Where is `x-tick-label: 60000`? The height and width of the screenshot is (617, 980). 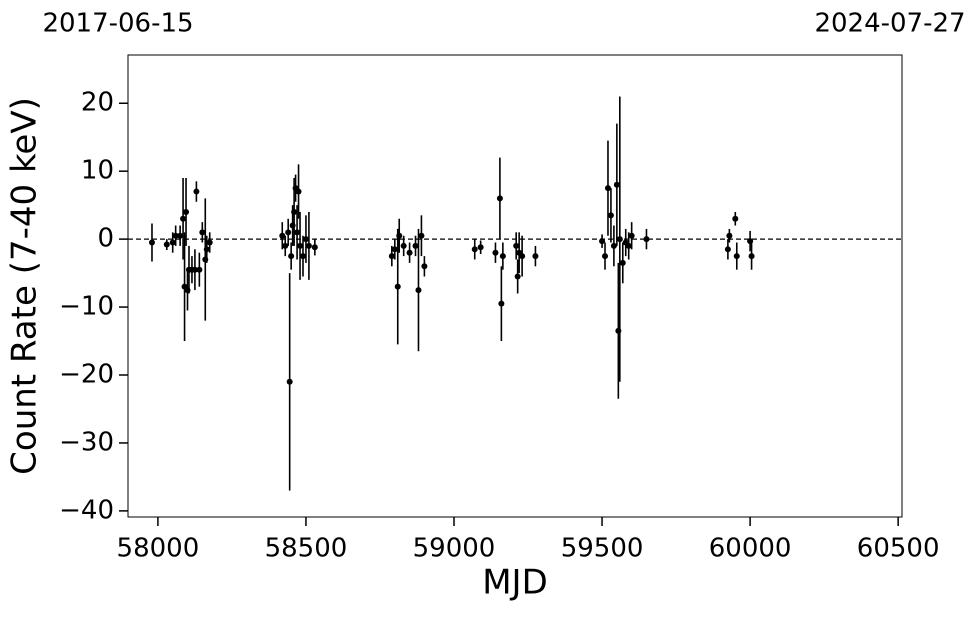 x-tick-label: 60000 is located at coordinates (750, 549).